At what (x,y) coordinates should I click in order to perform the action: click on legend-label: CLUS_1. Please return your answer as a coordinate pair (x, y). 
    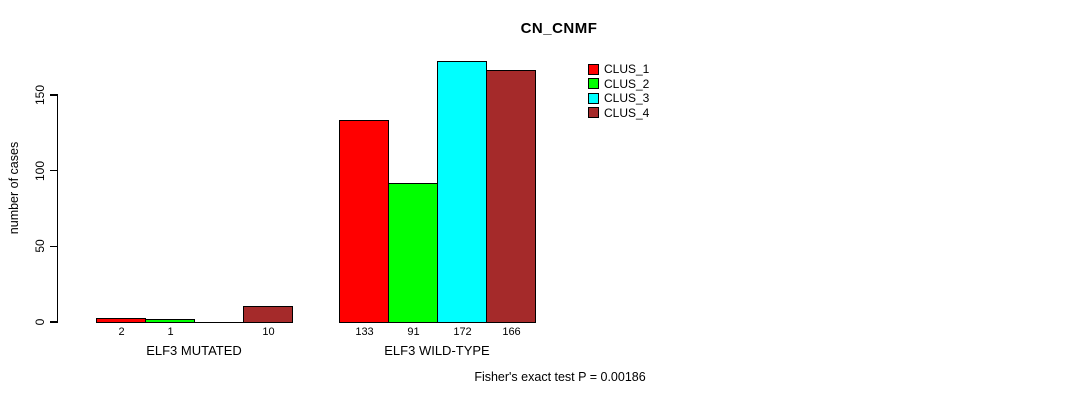
    Looking at the image, I should click on (627, 69).